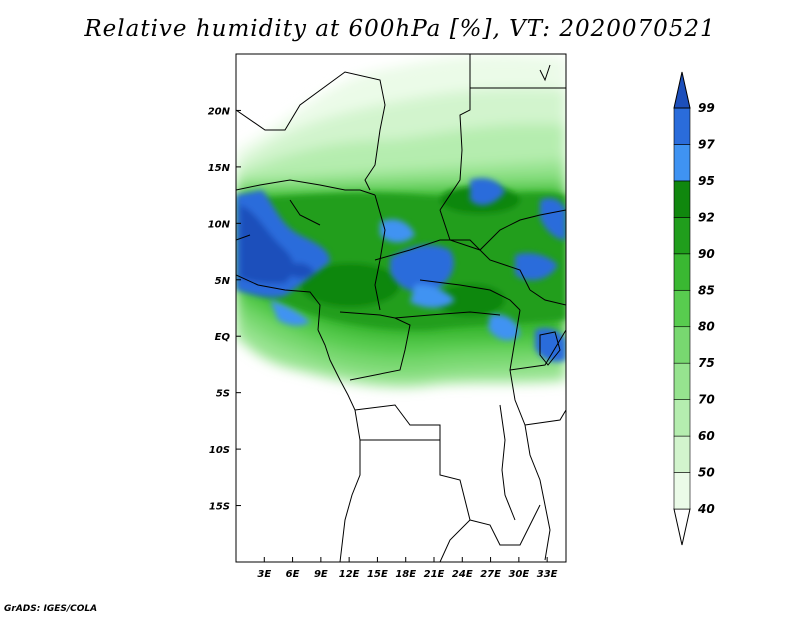  Describe the element at coordinates (706, 436) in the screenshot. I see `colorbar-label: 60` at that location.